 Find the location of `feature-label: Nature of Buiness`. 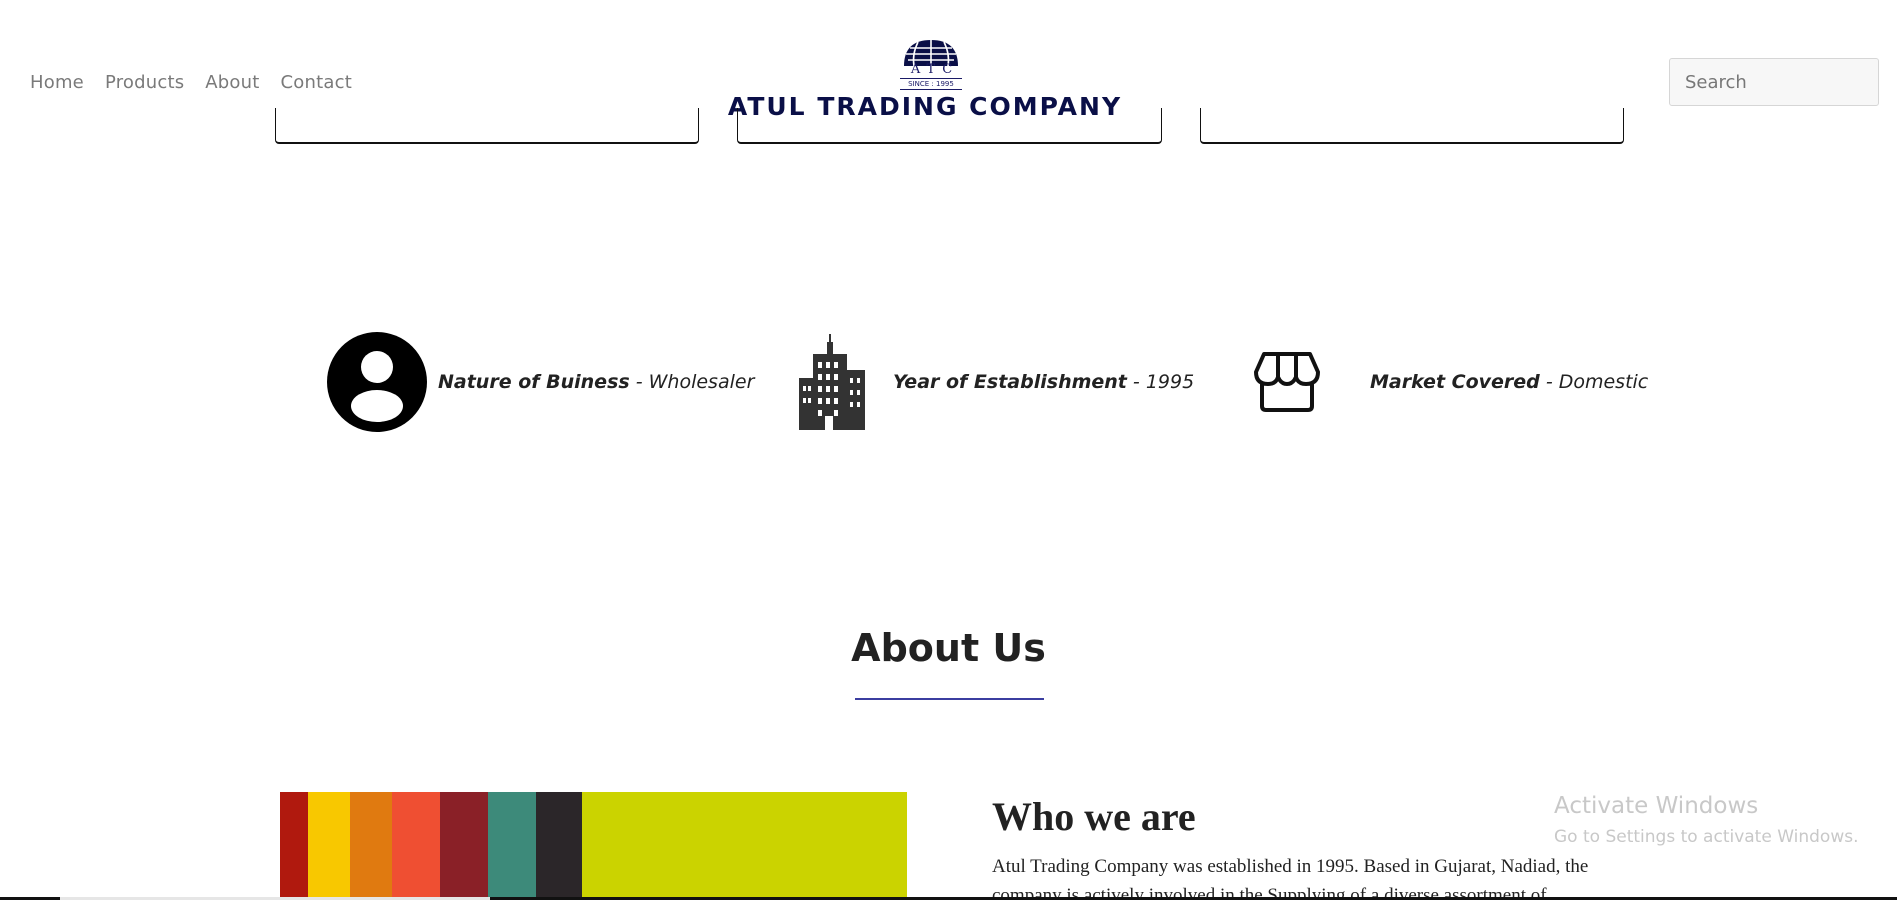

feature-label: Nature of Buiness is located at coordinates (534, 382).